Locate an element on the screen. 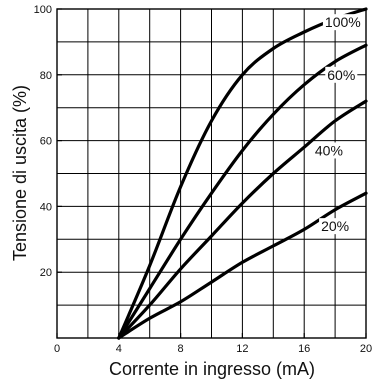 The image size is (381, 382). series-labels: 100% 60% 40% 20% is located at coordinates (337, 124).